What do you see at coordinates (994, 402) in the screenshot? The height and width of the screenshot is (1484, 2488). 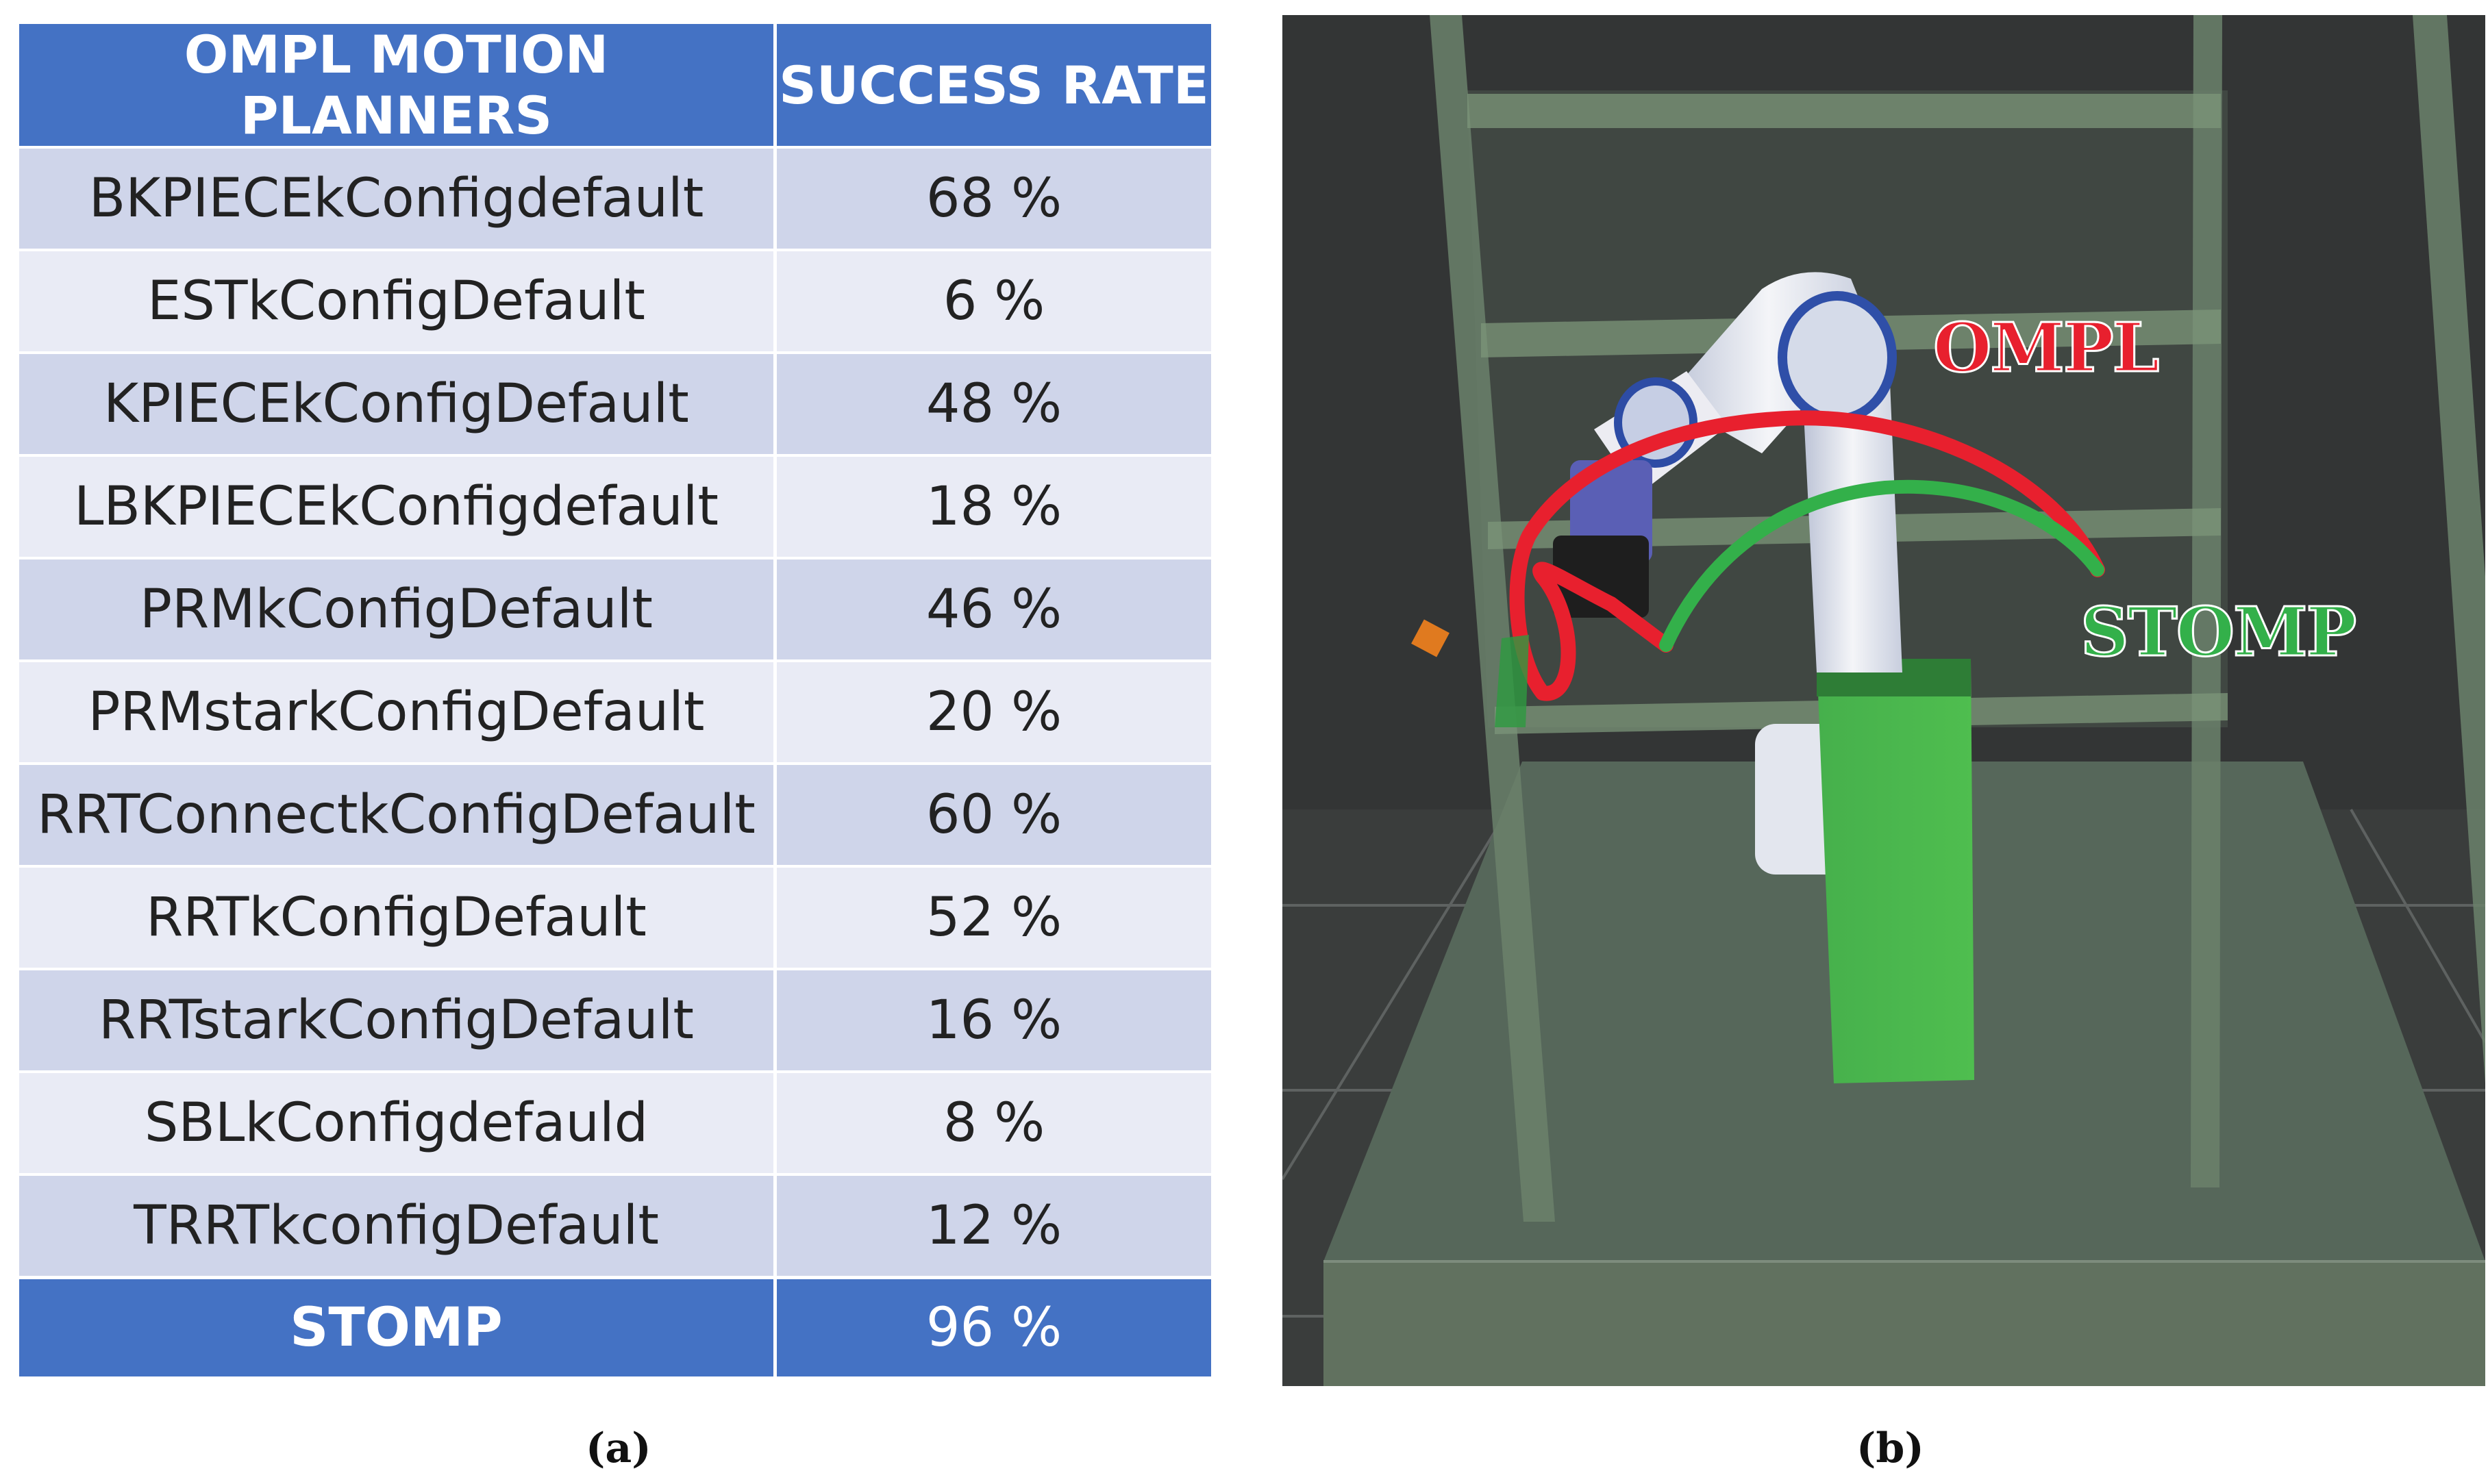 I see `success-rate: 48 %` at bounding box center [994, 402].